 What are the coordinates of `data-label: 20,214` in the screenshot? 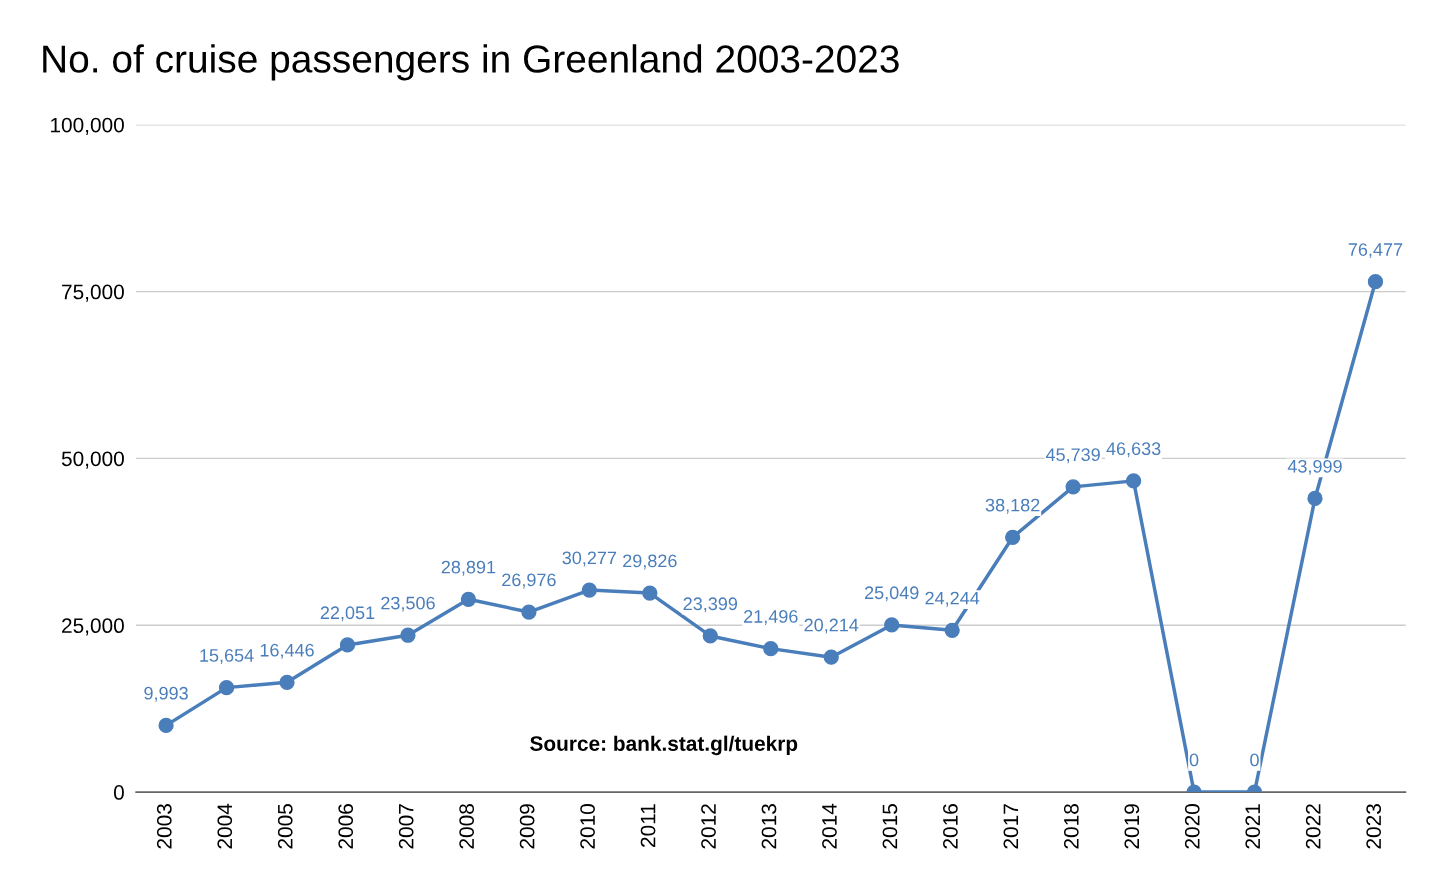 It's located at (831, 626).